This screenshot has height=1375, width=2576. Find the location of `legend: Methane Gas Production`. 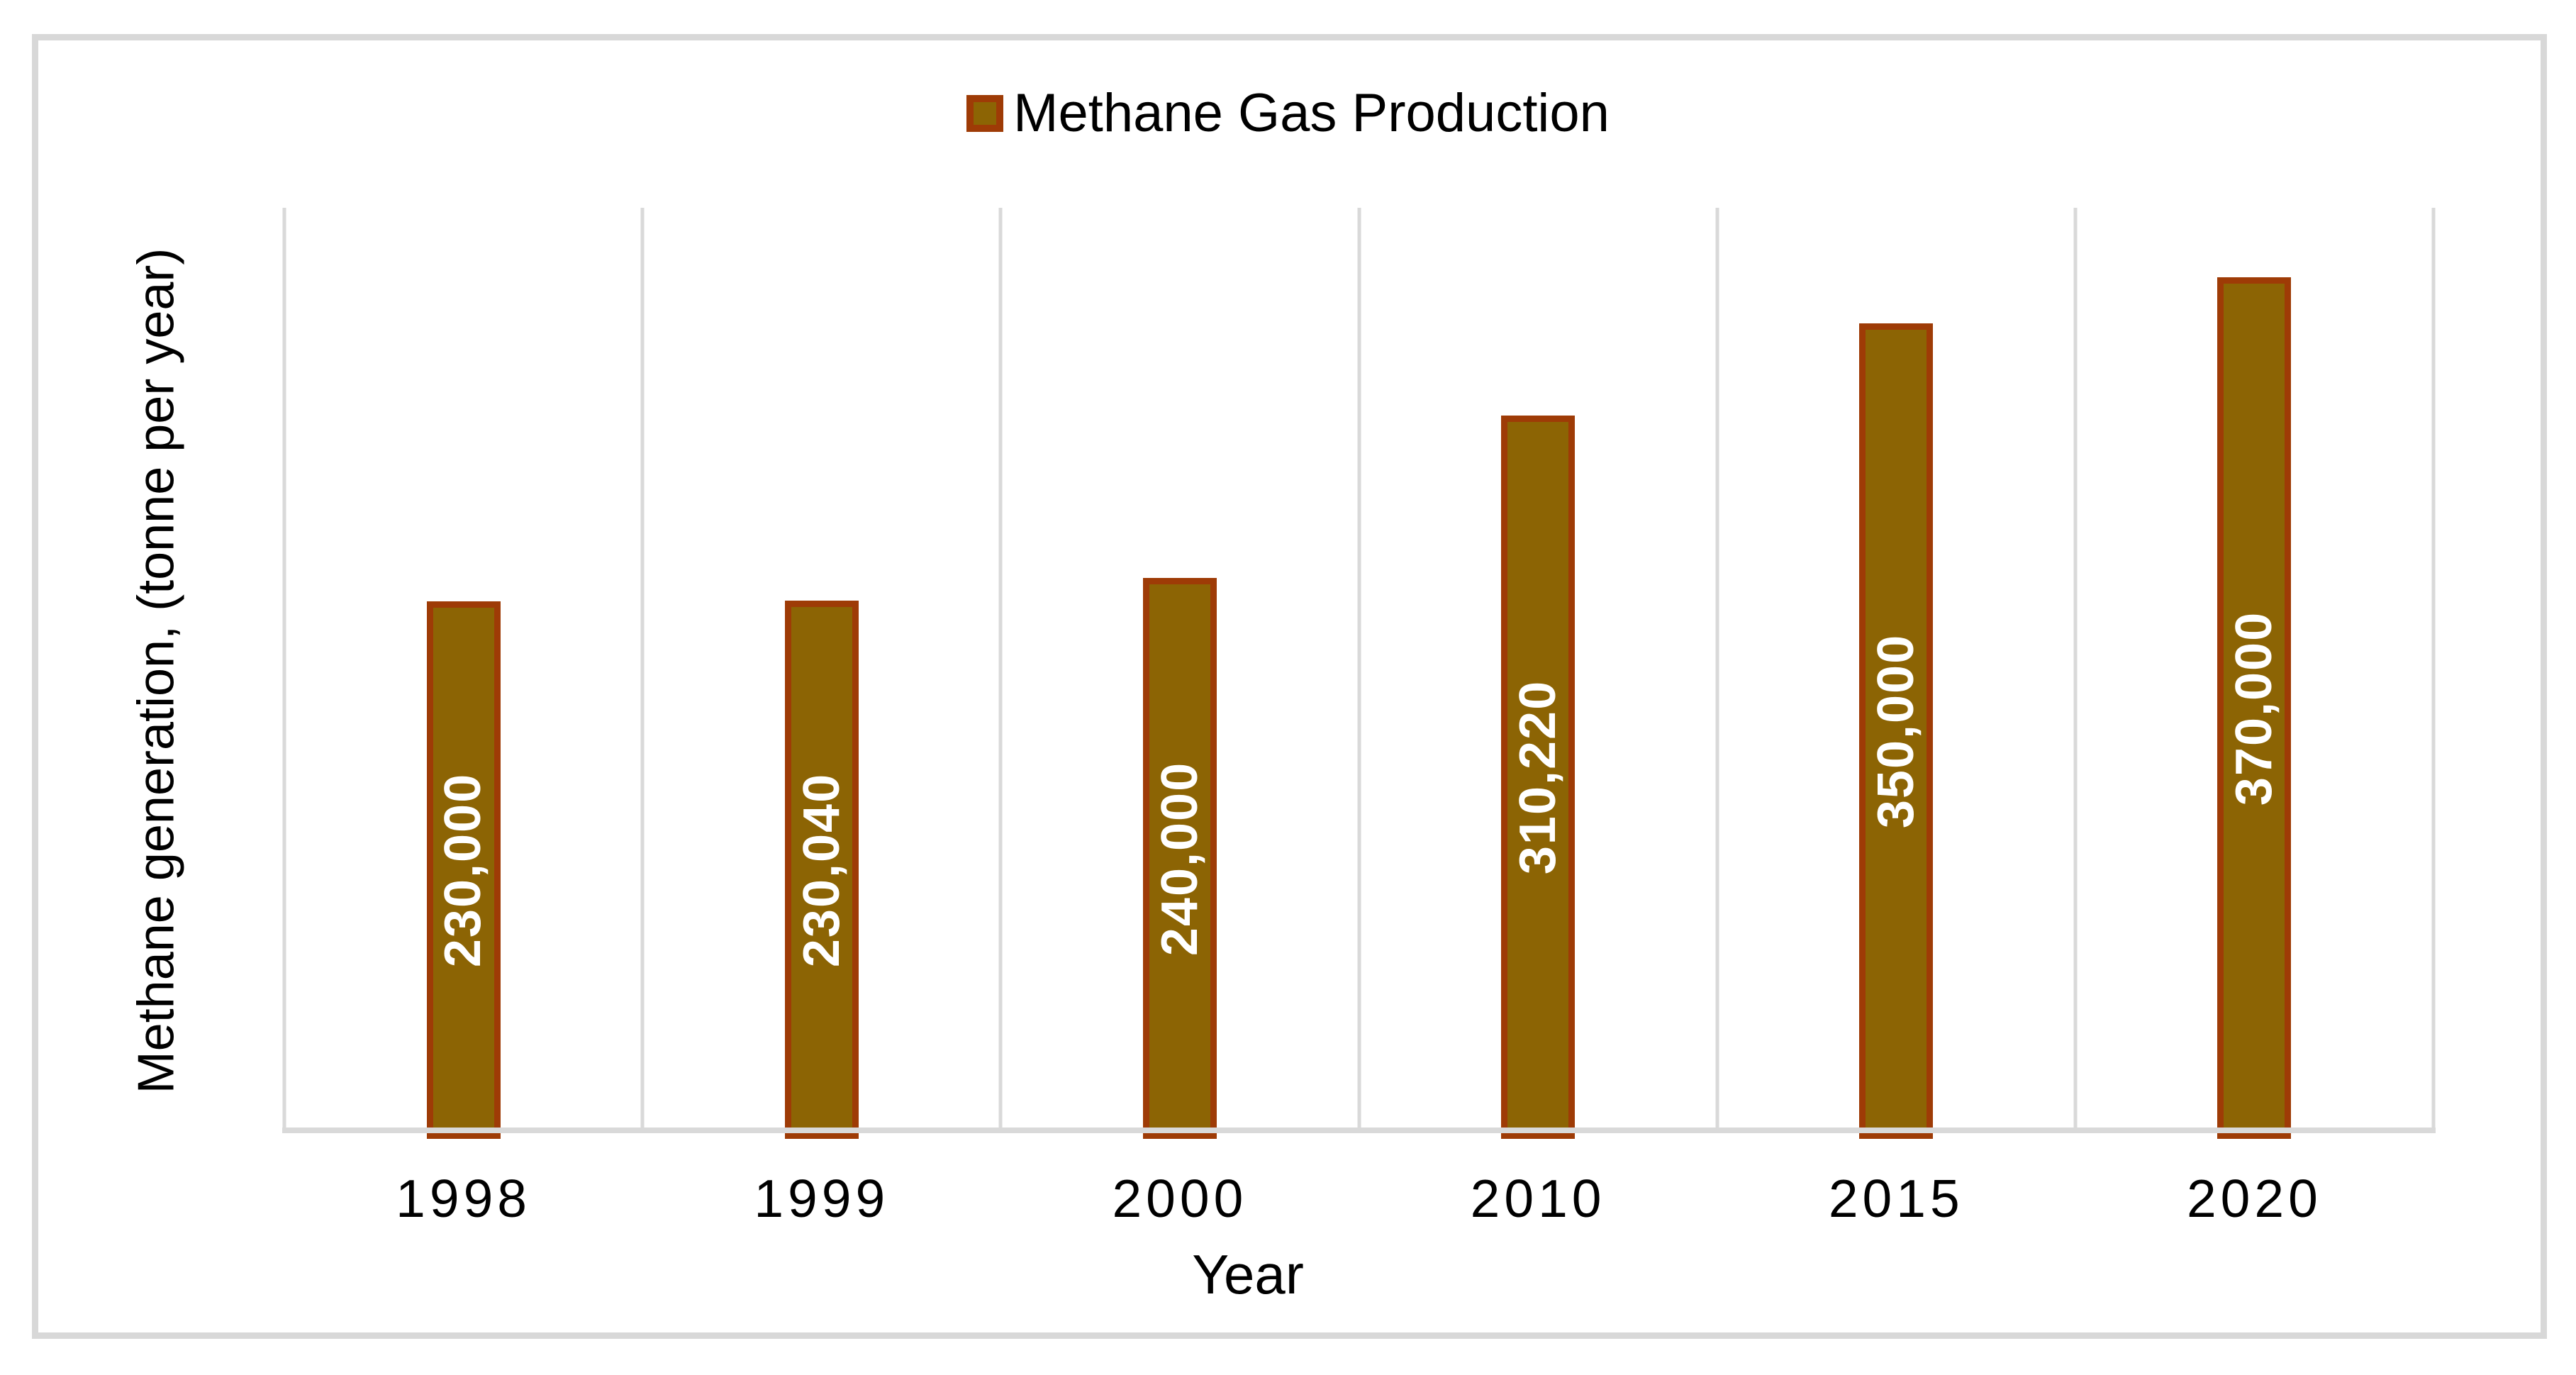

legend: Methane Gas Production is located at coordinates (1288, 113).